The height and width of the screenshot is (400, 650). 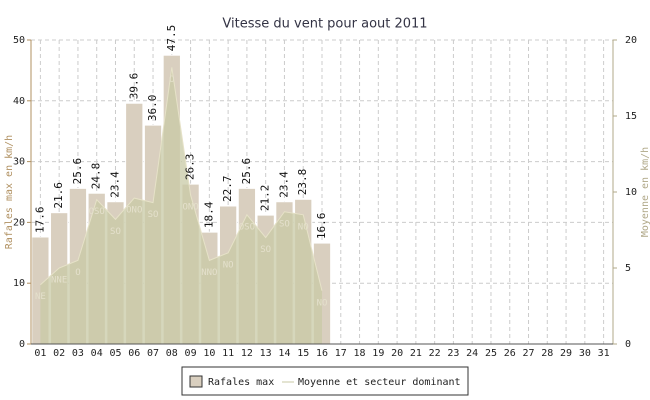 What do you see at coordinates (604, 353) in the screenshot?
I see `x-tick-label: 31` at bounding box center [604, 353].